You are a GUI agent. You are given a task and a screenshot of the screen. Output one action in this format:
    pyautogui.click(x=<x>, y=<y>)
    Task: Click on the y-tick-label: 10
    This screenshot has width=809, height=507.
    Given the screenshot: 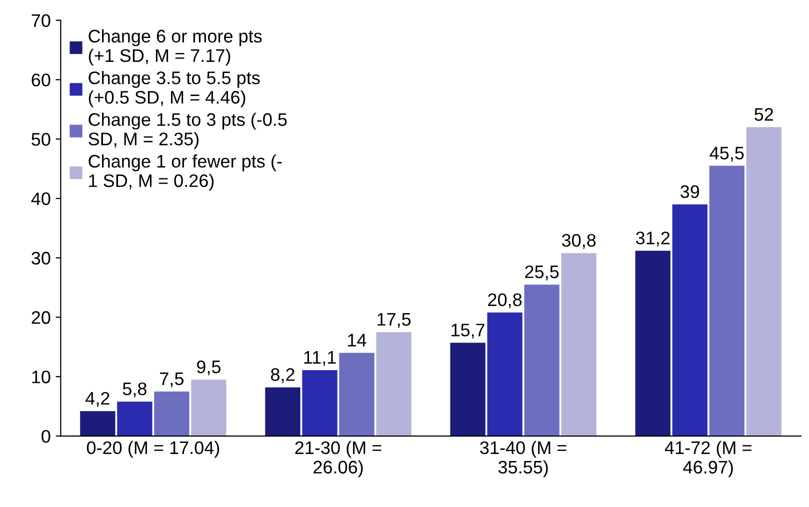 What is the action you would take?
    pyautogui.click(x=41, y=377)
    